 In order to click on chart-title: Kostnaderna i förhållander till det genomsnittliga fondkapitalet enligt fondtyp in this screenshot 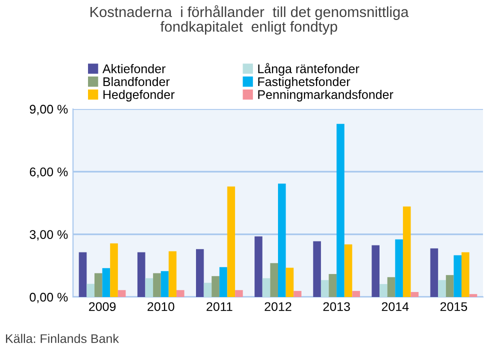, I will do `click(249, 20)`.